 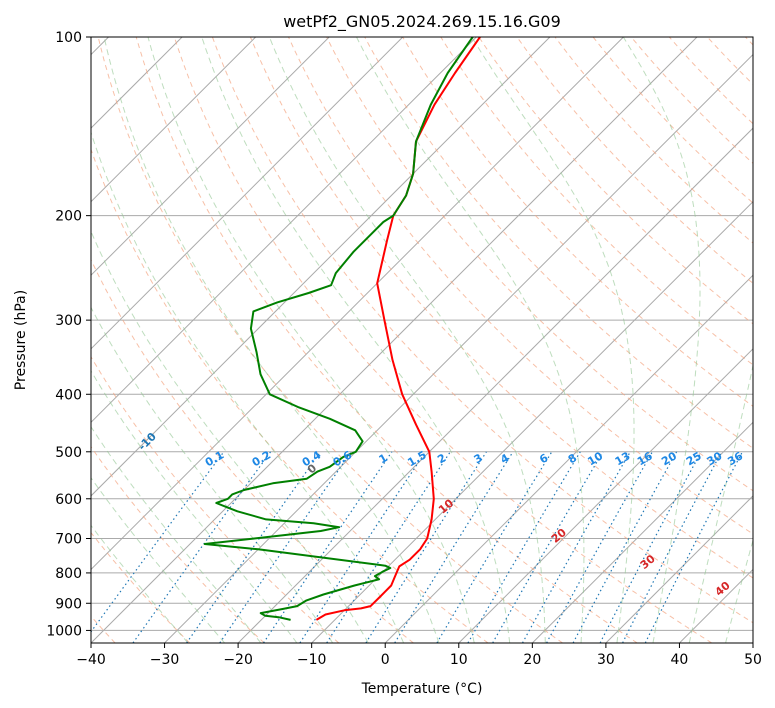 What do you see at coordinates (141, 587) in the screenshot?
I see `dry-adiabat--30` at bounding box center [141, 587].